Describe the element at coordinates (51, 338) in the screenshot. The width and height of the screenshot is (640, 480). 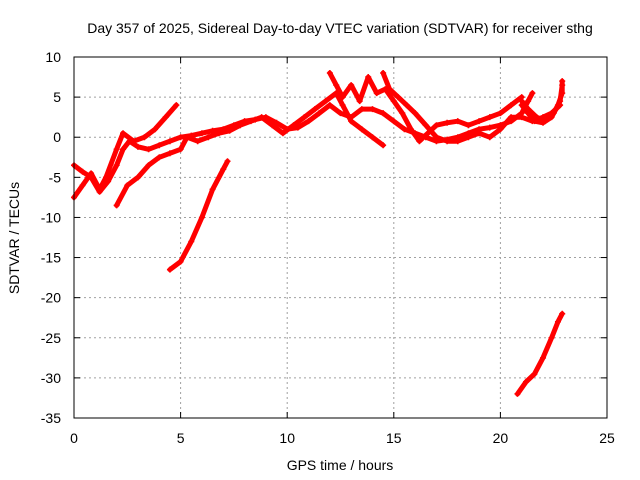
I see `y-tick-label: -25` at that location.